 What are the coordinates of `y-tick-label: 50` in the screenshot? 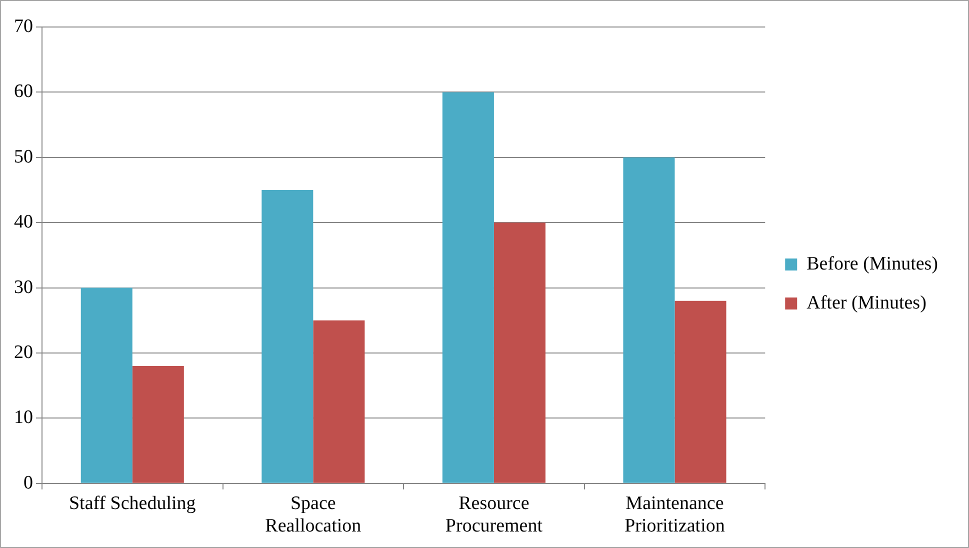 It's located at (23, 157).